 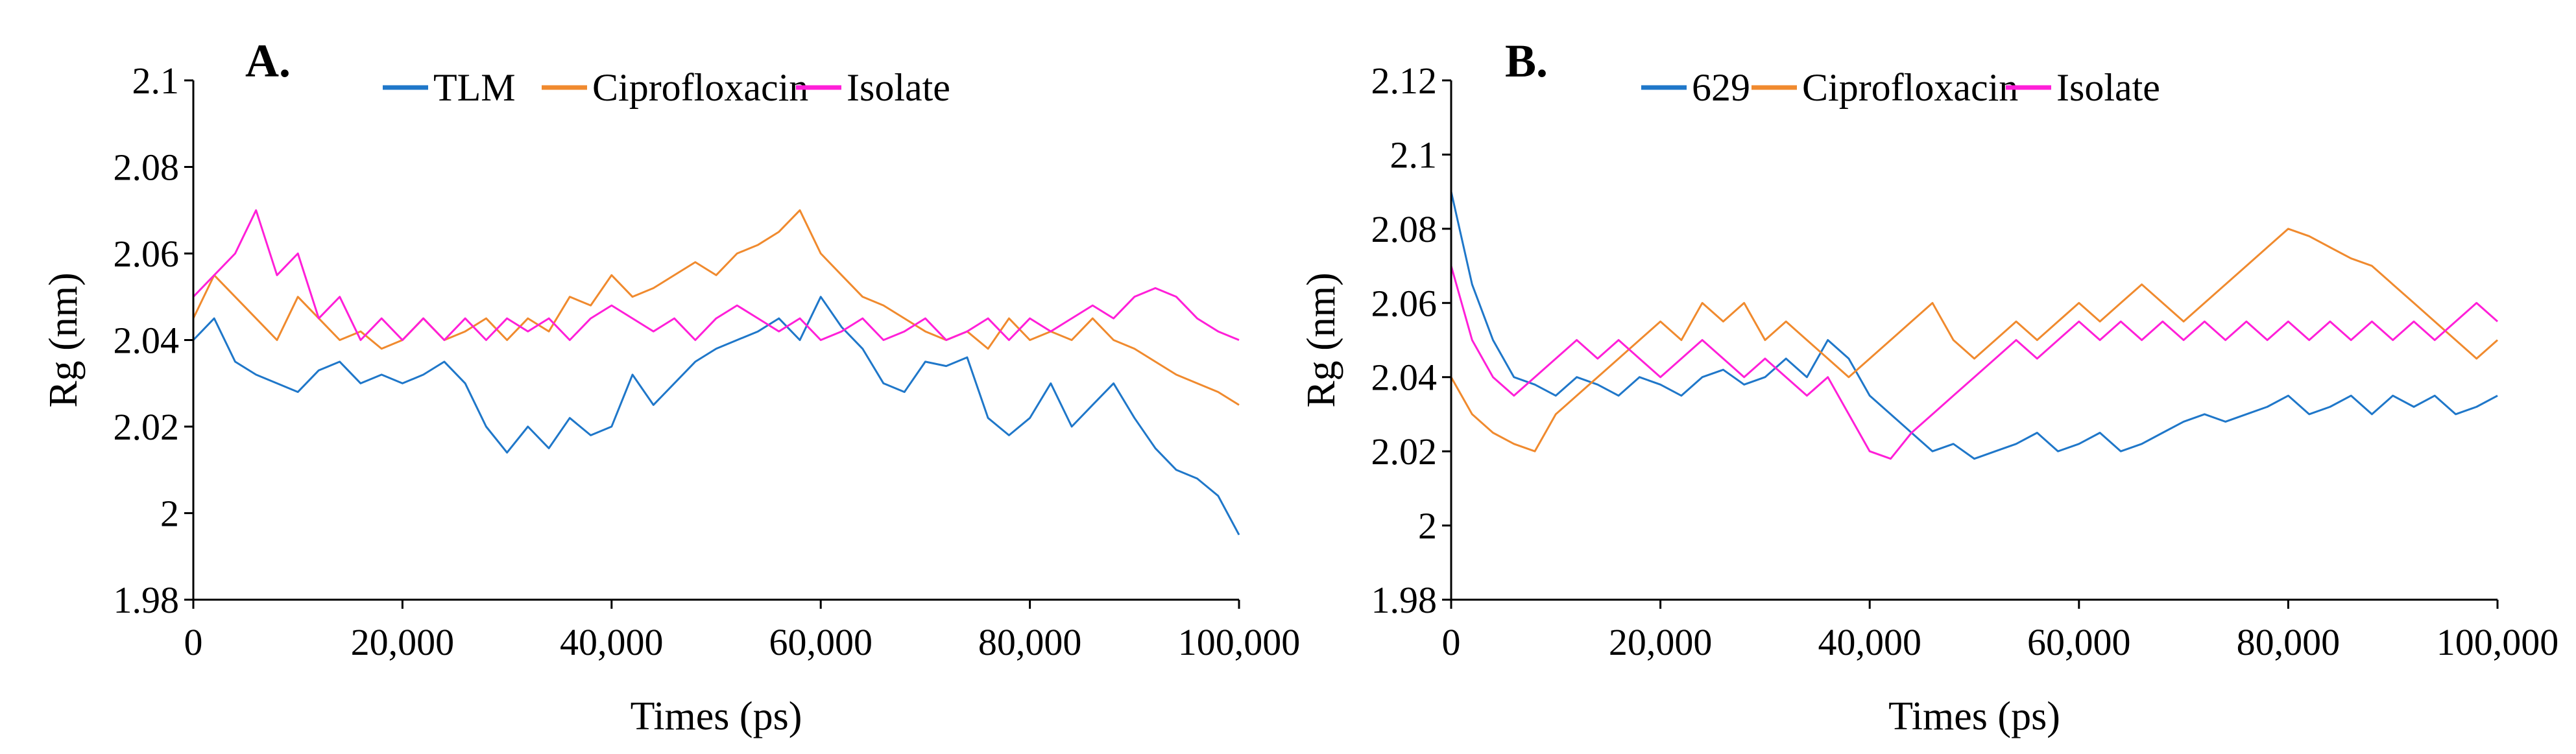 I want to click on y-tick-label: 2.12, so click(x=1404, y=81).